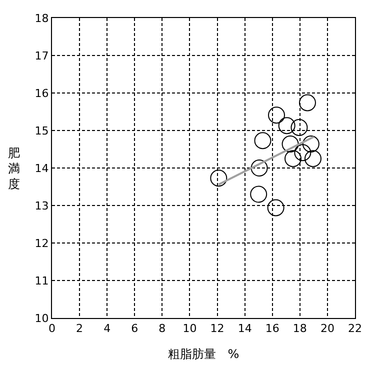 Image resolution: width=374 pixels, height=371 pixels. I want to click on y-tick-label: 18, so click(41, 18).